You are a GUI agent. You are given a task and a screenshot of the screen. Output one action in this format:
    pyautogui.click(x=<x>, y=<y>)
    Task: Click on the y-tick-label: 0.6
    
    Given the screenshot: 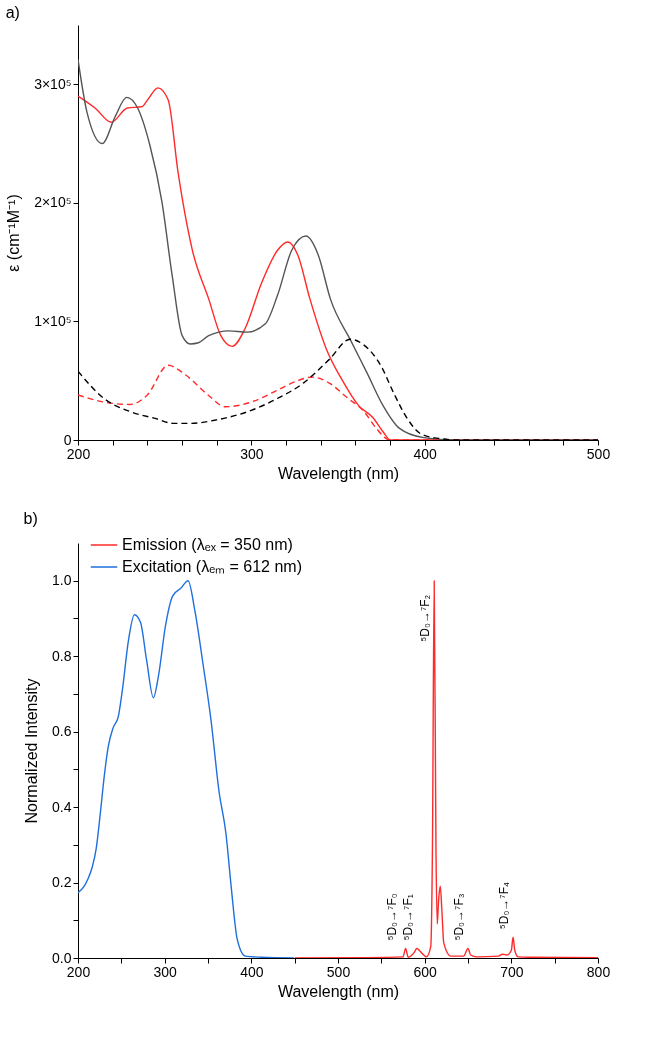 What is the action you would take?
    pyautogui.click(x=62, y=731)
    